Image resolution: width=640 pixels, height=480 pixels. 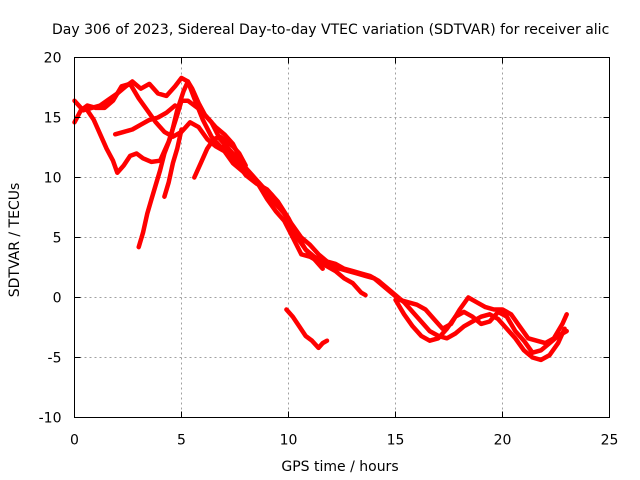 I want to click on x-tick-label: 10, so click(x=289, y=441).